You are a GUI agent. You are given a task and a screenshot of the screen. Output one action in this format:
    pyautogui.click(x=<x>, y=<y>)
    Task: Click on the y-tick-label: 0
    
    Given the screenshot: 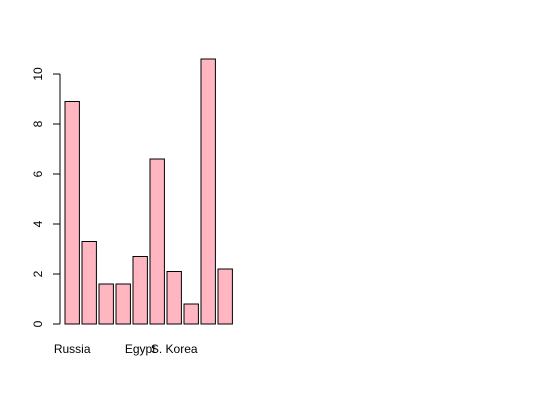 What is the action you would take?
    pyautogui.click(x=38, y=323)
    